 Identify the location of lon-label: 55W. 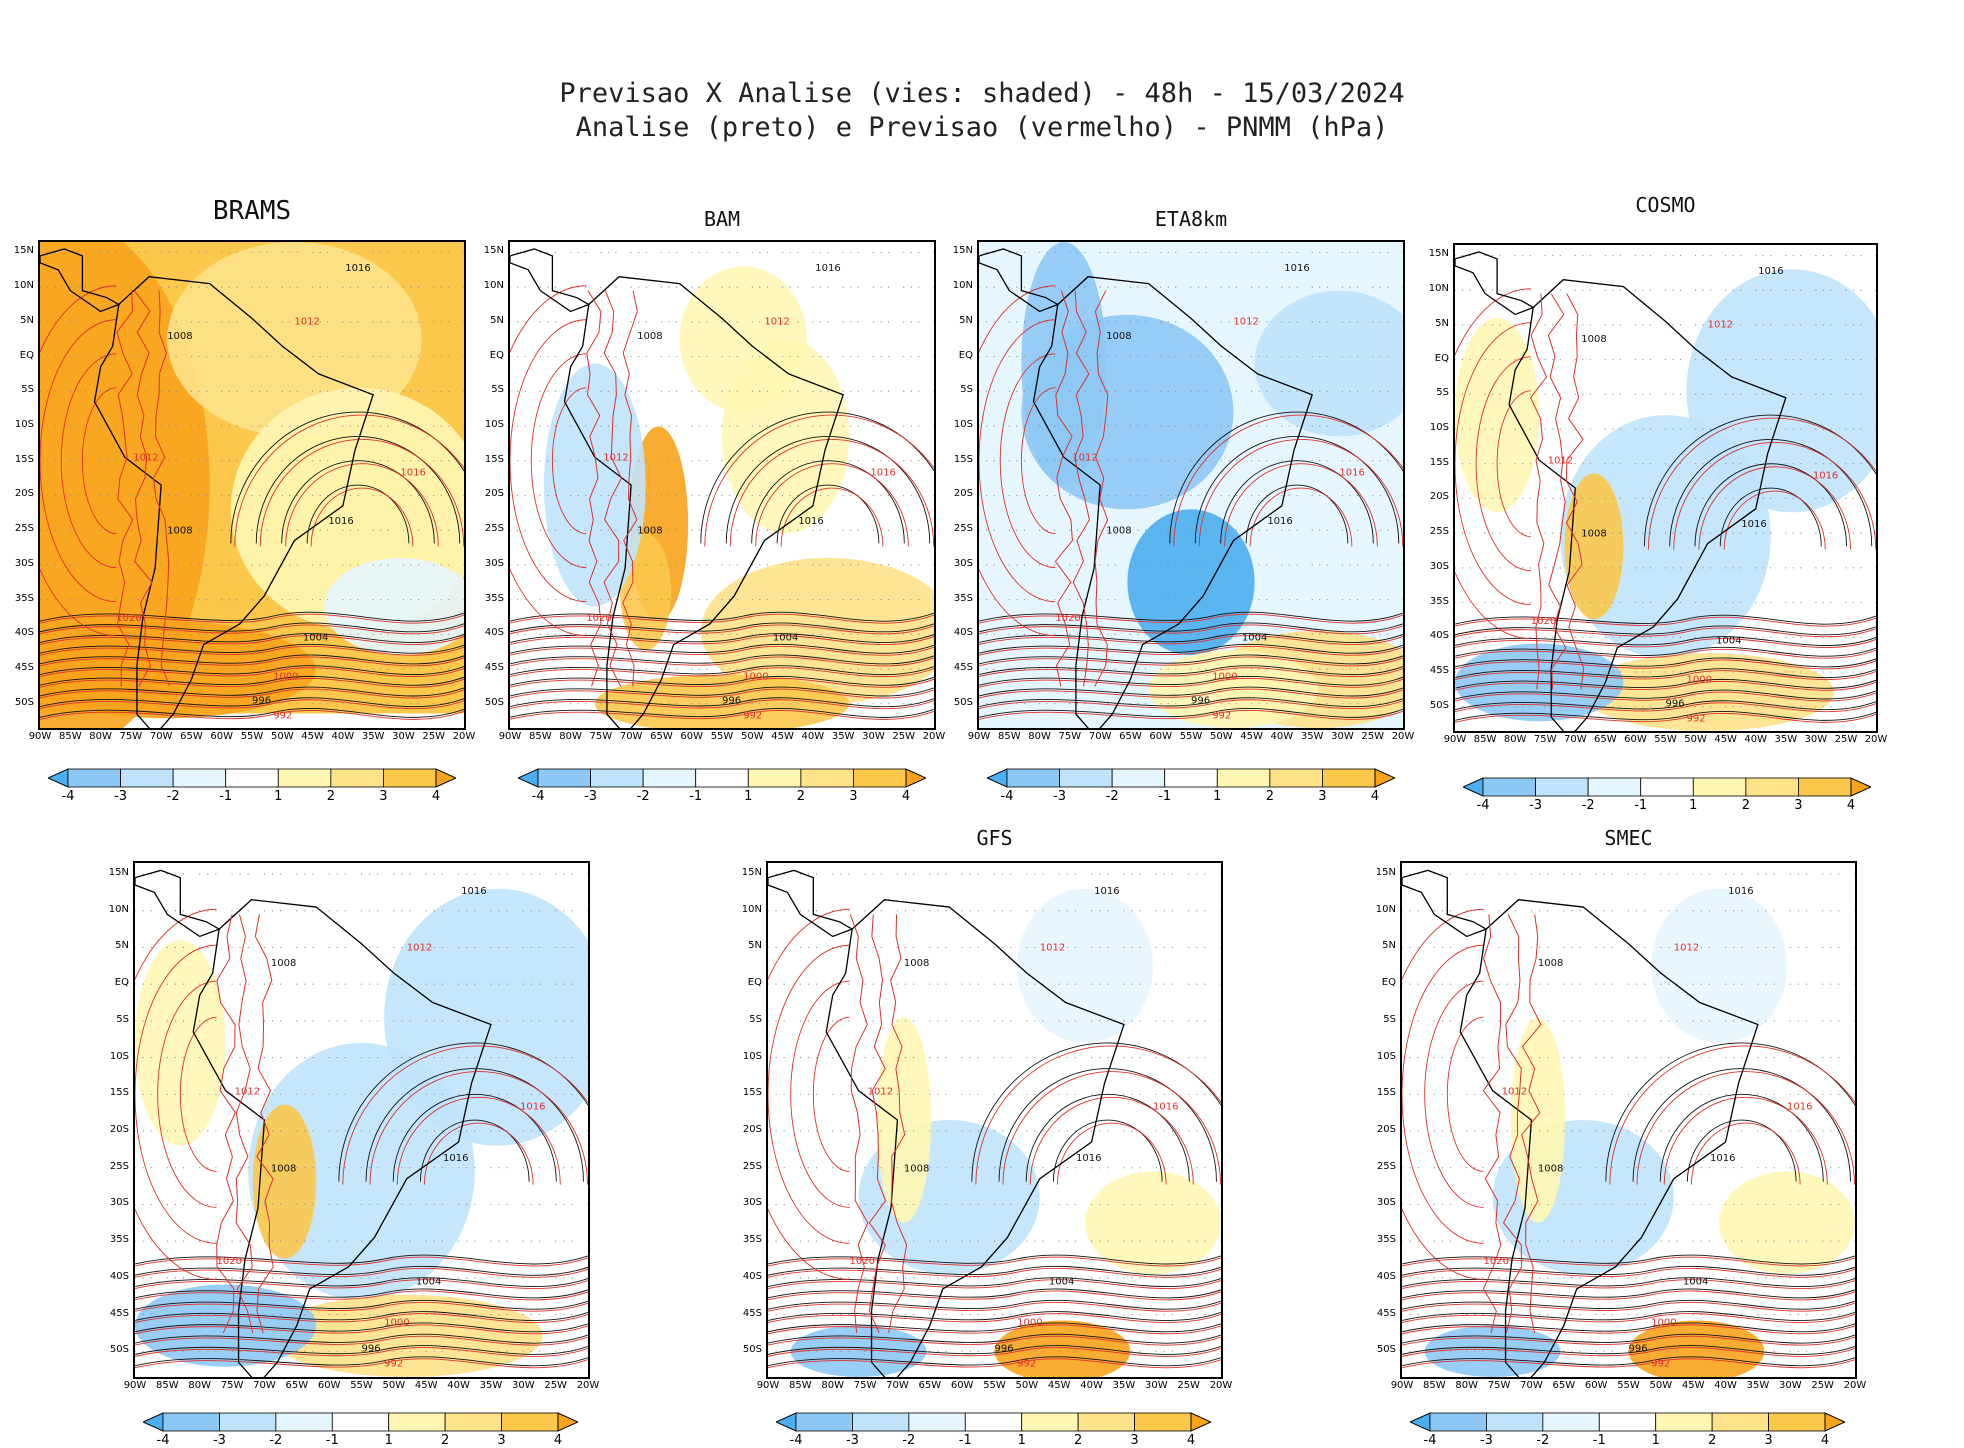
(994, 1385).